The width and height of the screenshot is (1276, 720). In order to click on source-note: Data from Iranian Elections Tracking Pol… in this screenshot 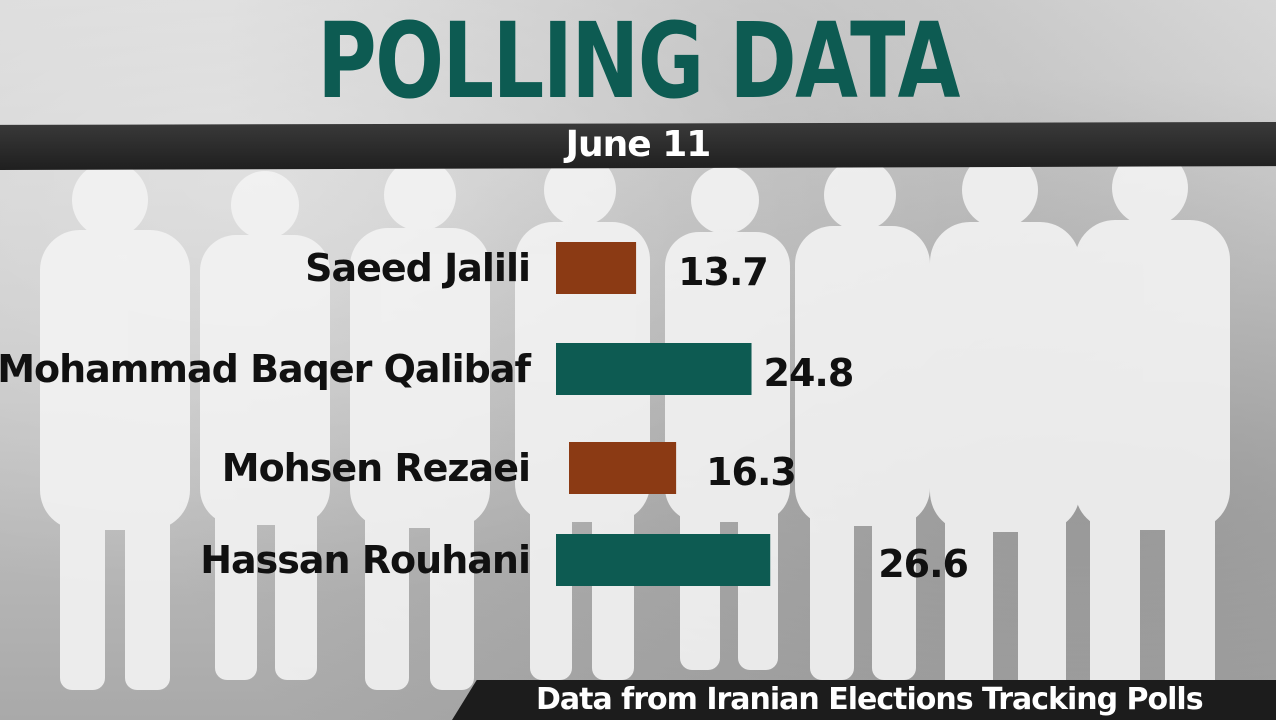, I will do `click(870, 699)`.